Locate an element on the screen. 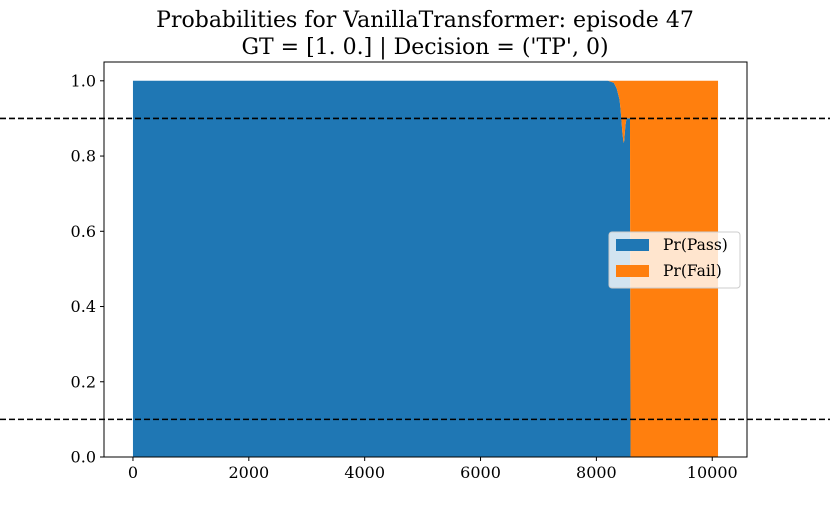  legend-label-0: Pr(Pass) is located at coordinates (695, 245).